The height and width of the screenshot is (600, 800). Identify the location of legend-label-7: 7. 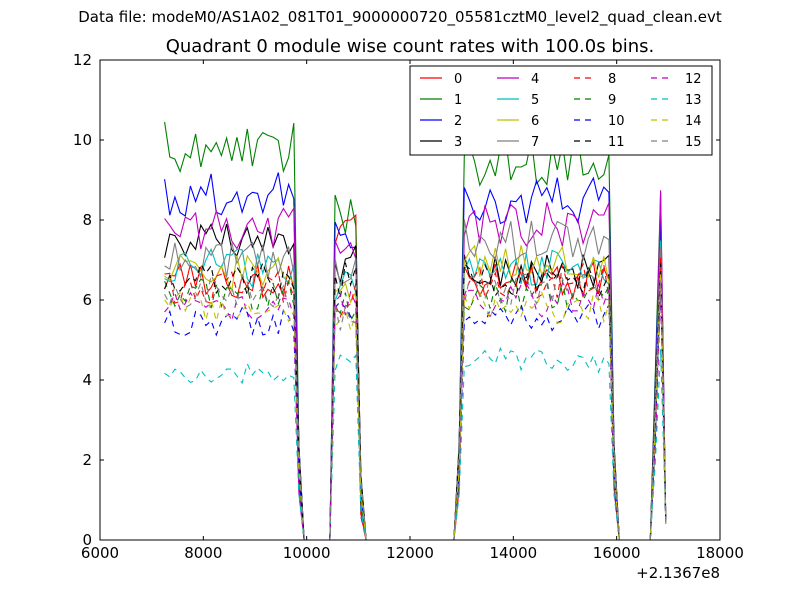
(535, 142).